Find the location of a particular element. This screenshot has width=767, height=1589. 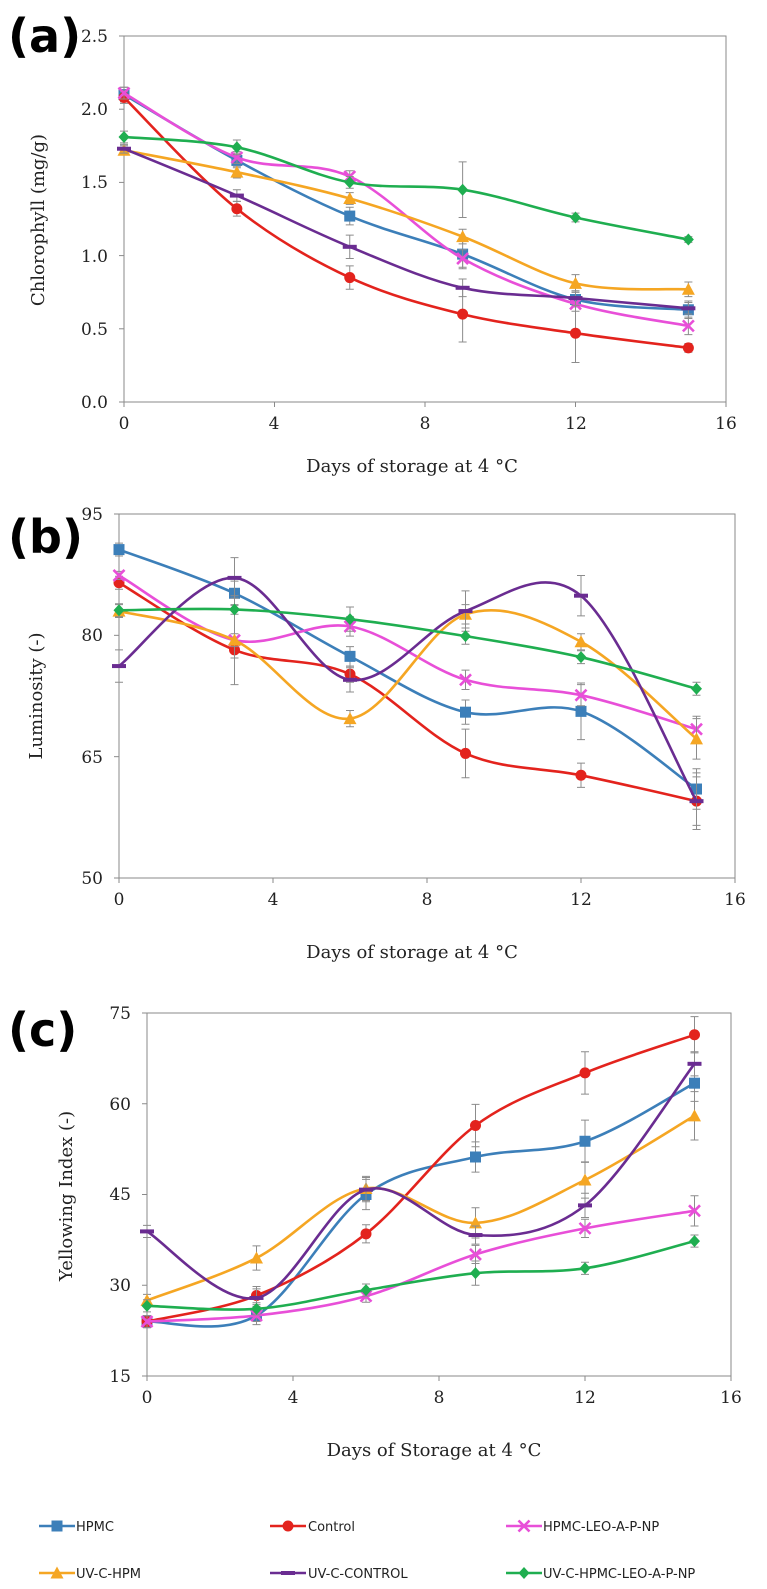

series-uv-c-control is located at coordinates (408, 691).